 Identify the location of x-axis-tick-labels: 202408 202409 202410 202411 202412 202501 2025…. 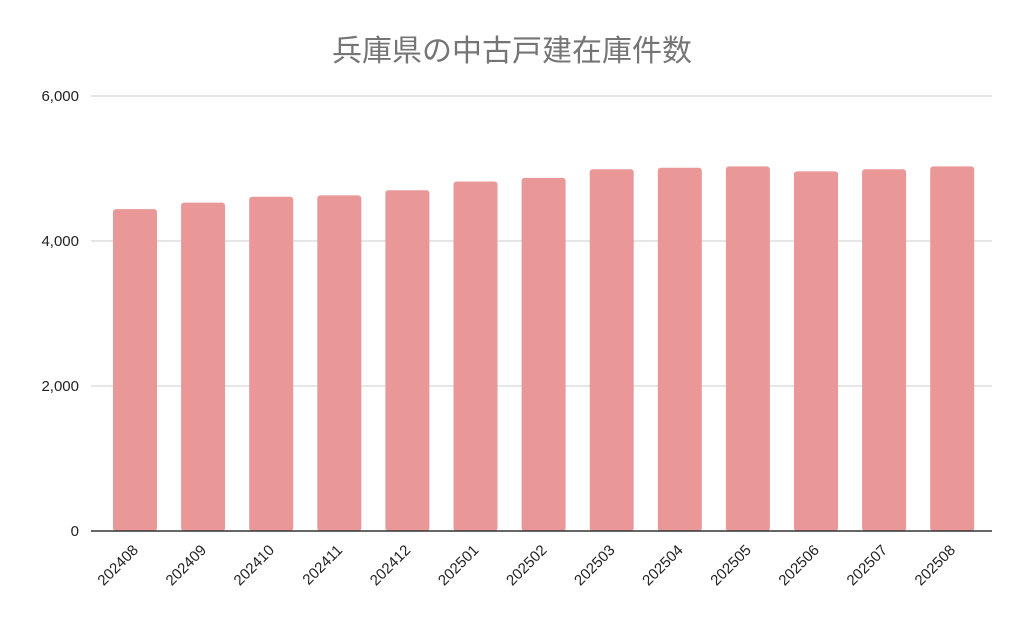
(526, 565).